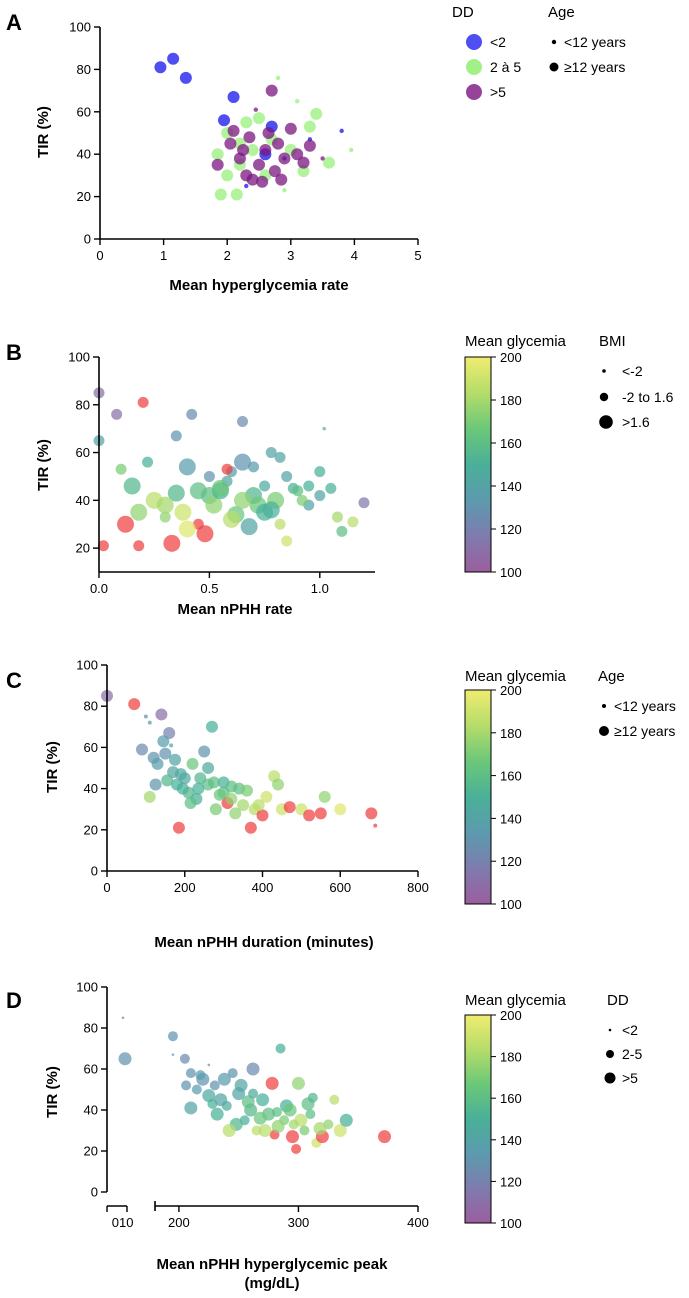 Image resolution: width=689 pixels, height=1298 pixels. Describe the element at coordinates (87, 665) in the screenshot. I see `y-tick-label: 100` at that location.